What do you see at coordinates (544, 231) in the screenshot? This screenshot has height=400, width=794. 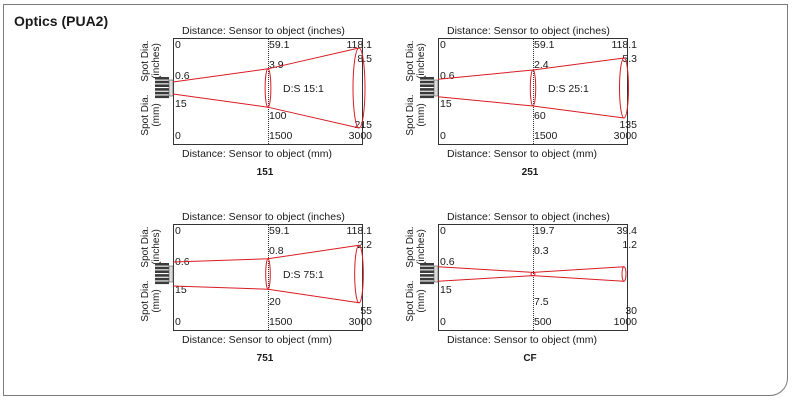 I see `inch-distance-mid: 19.7` at bounding box center [544, 231].